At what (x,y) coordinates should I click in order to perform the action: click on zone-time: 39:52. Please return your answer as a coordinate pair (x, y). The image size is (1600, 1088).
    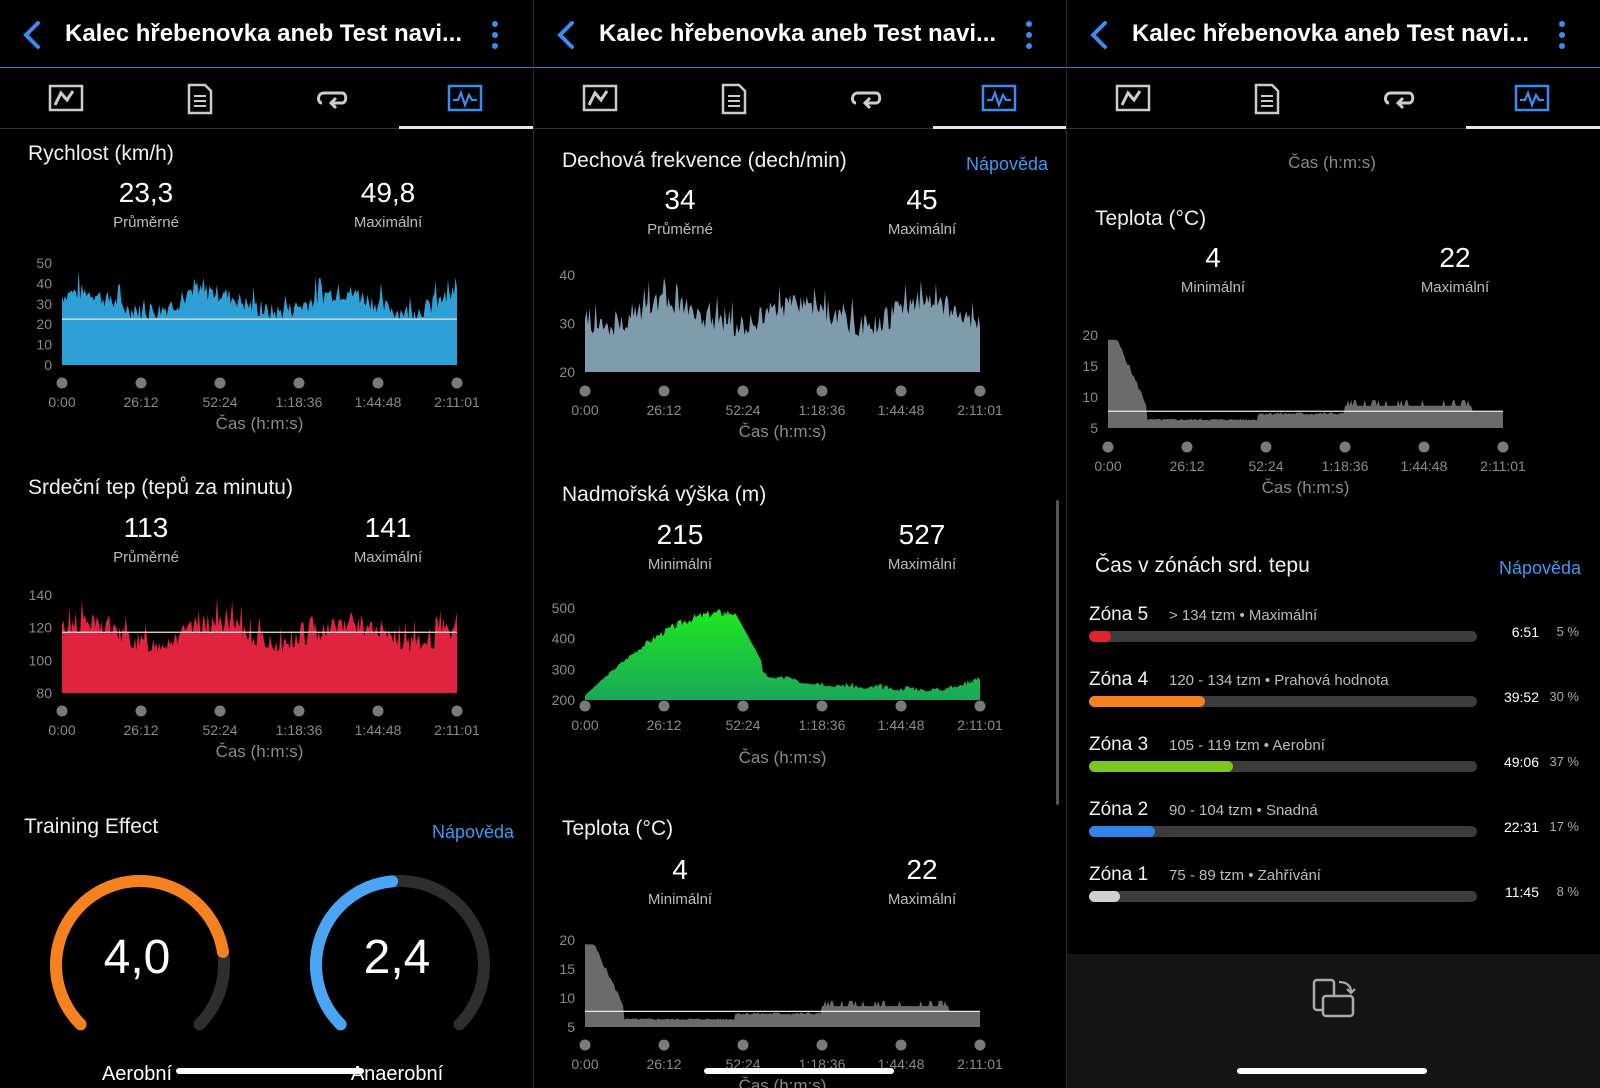
    Looking at the image, I should click on (1521, 697).